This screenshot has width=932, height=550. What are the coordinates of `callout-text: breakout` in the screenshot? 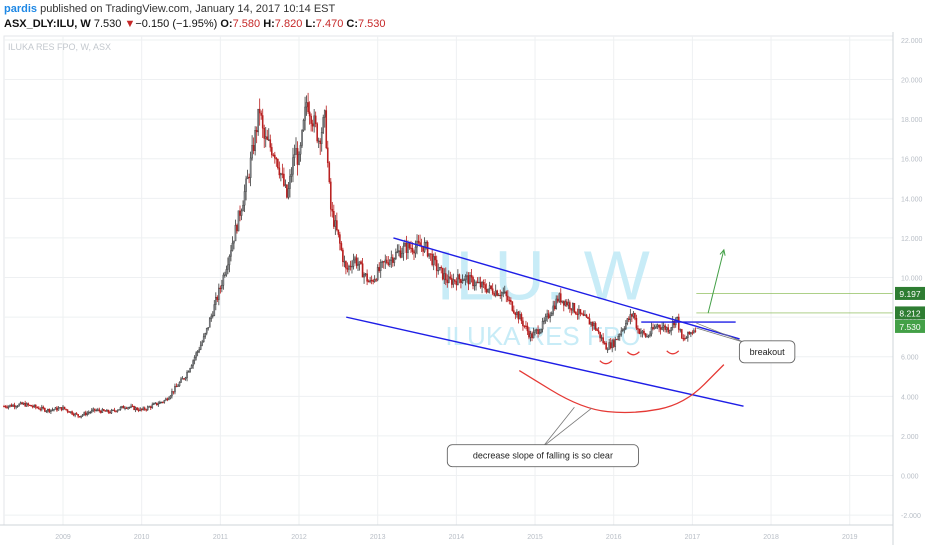 It's located at (768, 352).